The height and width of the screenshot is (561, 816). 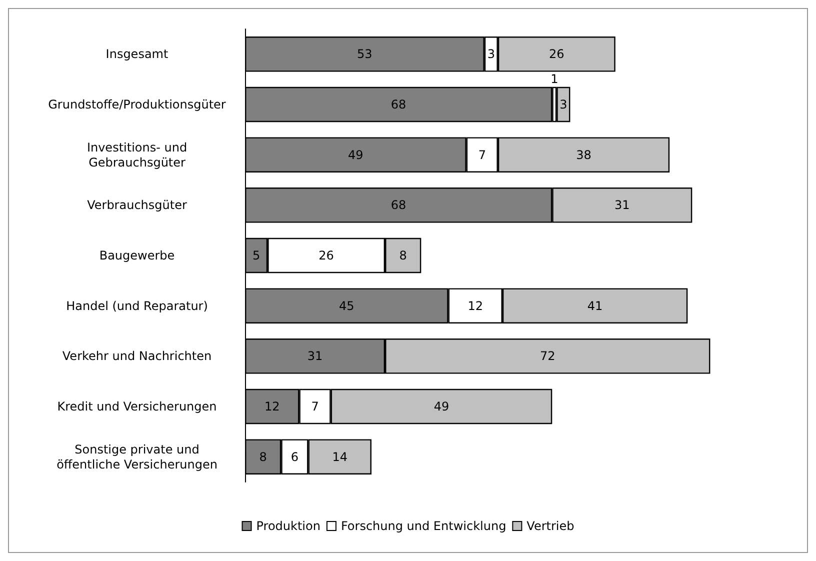 What do you see at coordinates (340, 457) in the screenshot?
I see `data-label: 14` at bounding box center [340, 457].